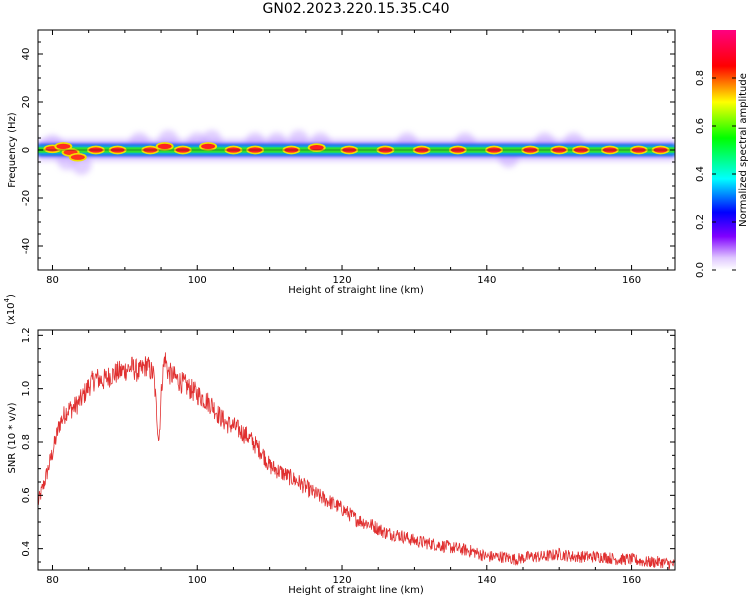 The width and height of the screenshot is (750, 600). I want to click on snr-x-tick-label: 80, so click(52, 580).